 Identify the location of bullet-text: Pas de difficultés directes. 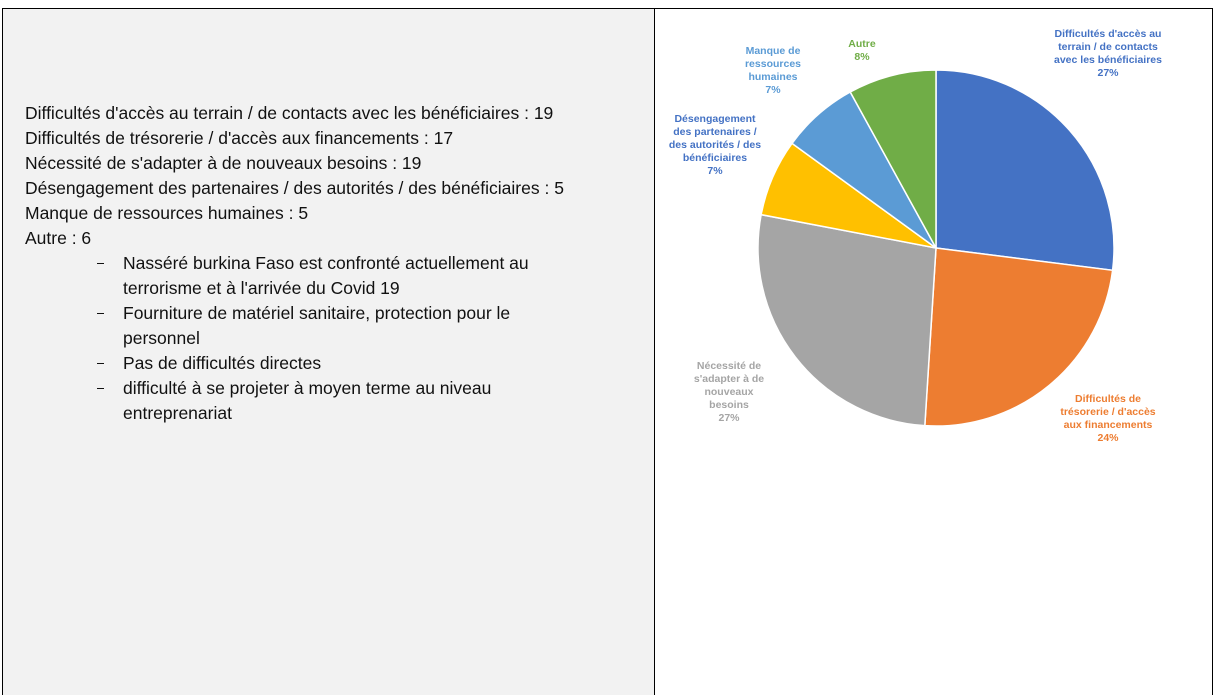
(222, 363).